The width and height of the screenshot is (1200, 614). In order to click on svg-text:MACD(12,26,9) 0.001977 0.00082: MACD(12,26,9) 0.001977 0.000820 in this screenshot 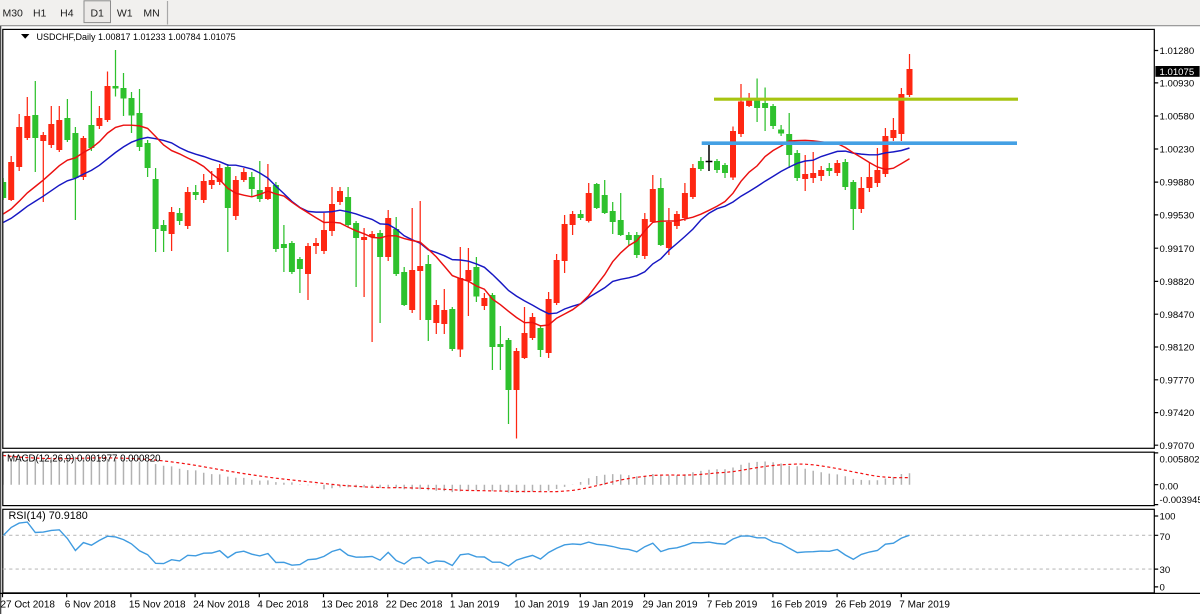, I will do `click(84, 459)`.